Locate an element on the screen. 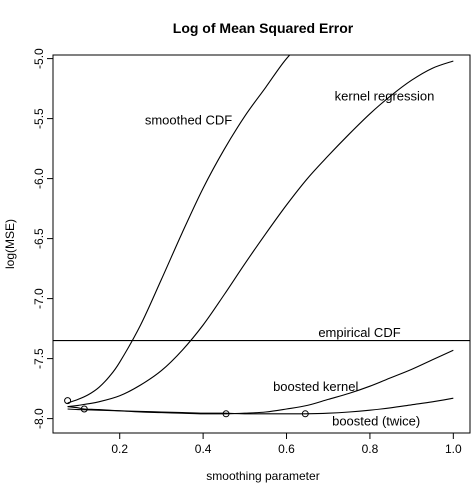  annotation-empirical-cdf: empirical CDF is located at coordinates (359, 332).